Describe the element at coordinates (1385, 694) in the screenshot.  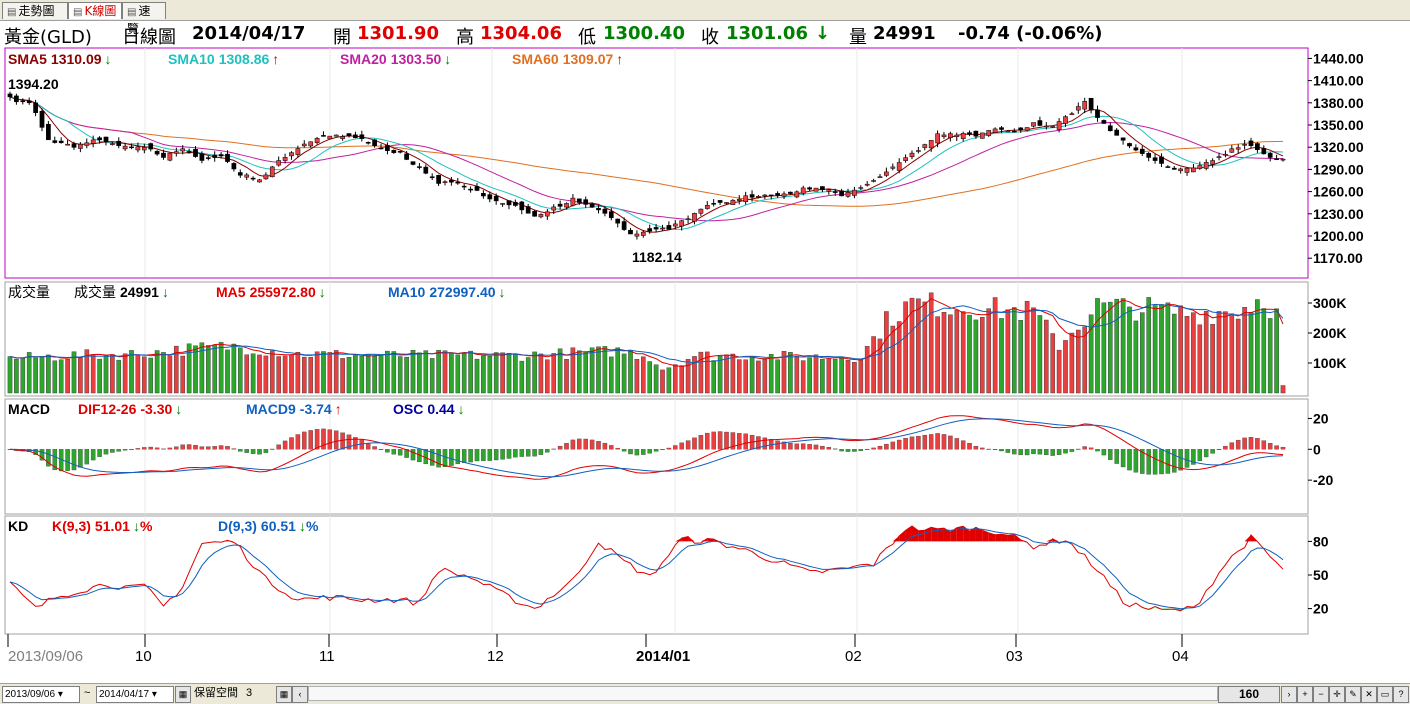
I see `print-button: ▭` at that location.